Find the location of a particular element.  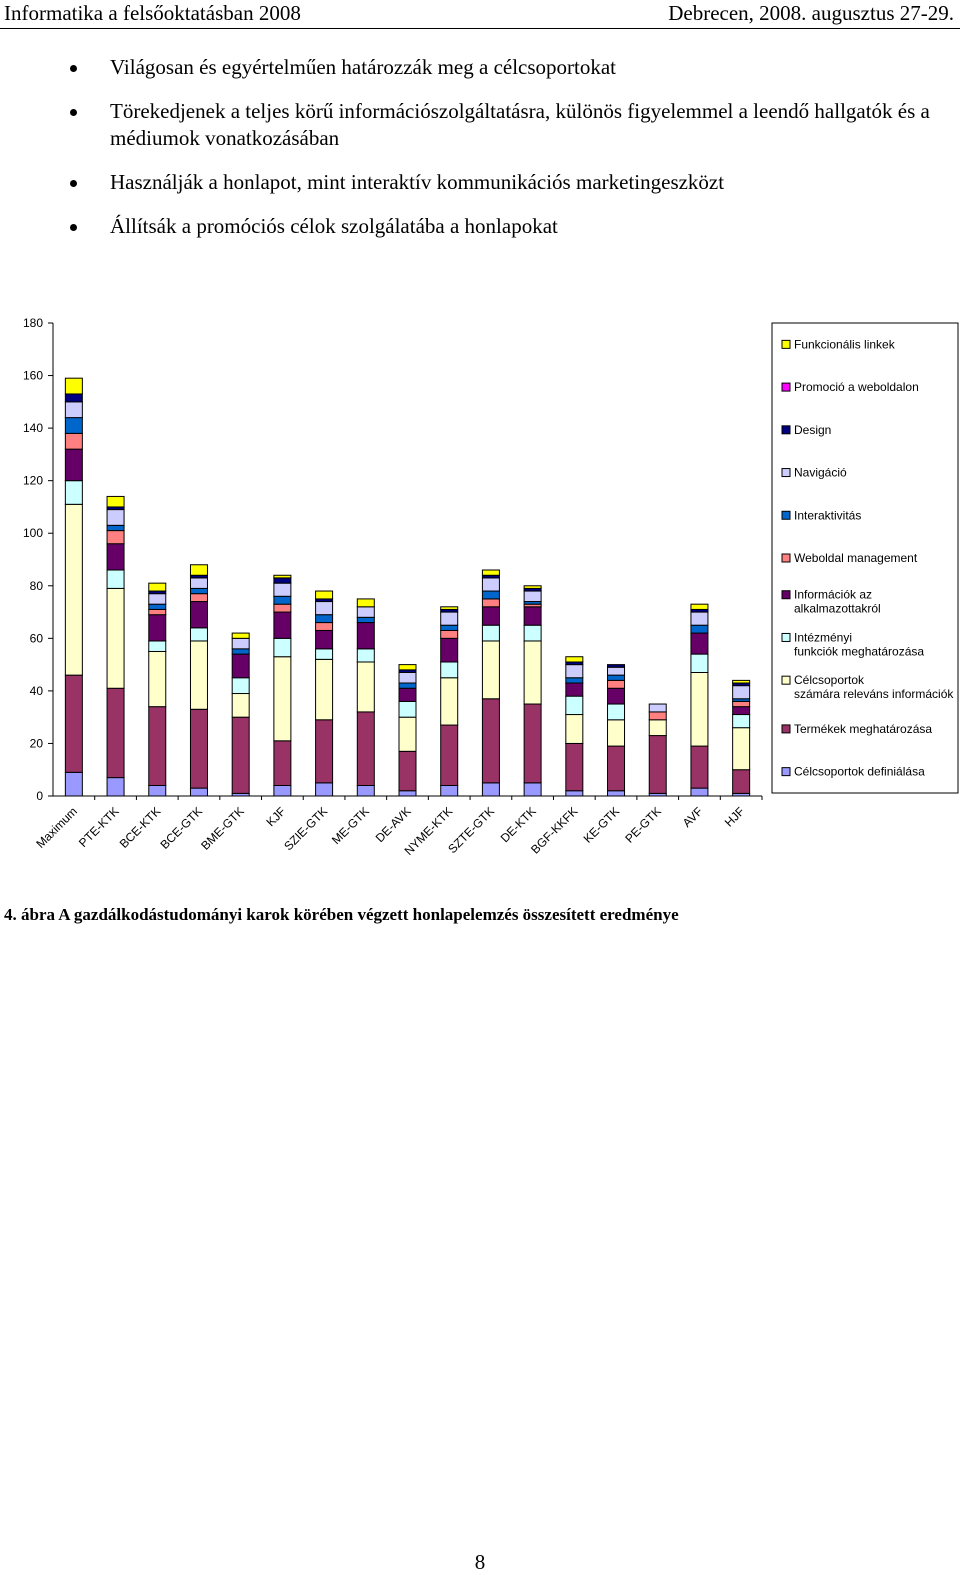

x-tick-label: ME-GTK is located at coordinates (350, 825).